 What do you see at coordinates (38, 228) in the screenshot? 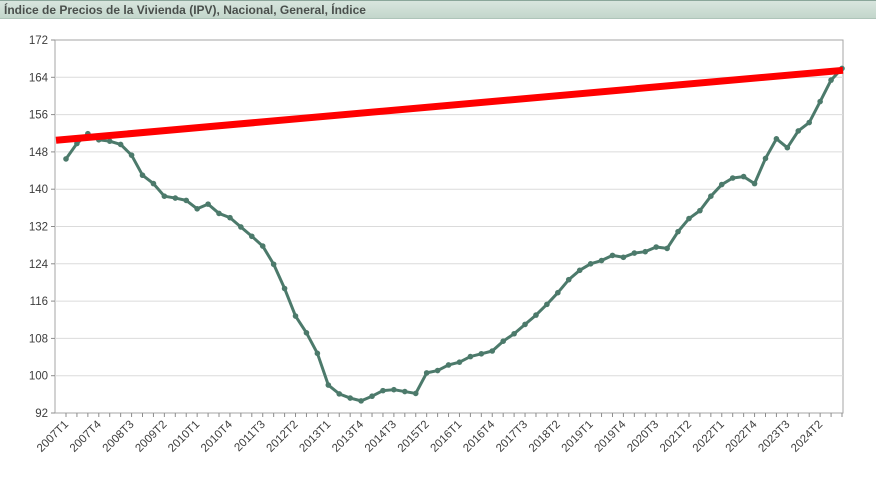
I see `svg-text: 132` at bounding box center [38, 228].